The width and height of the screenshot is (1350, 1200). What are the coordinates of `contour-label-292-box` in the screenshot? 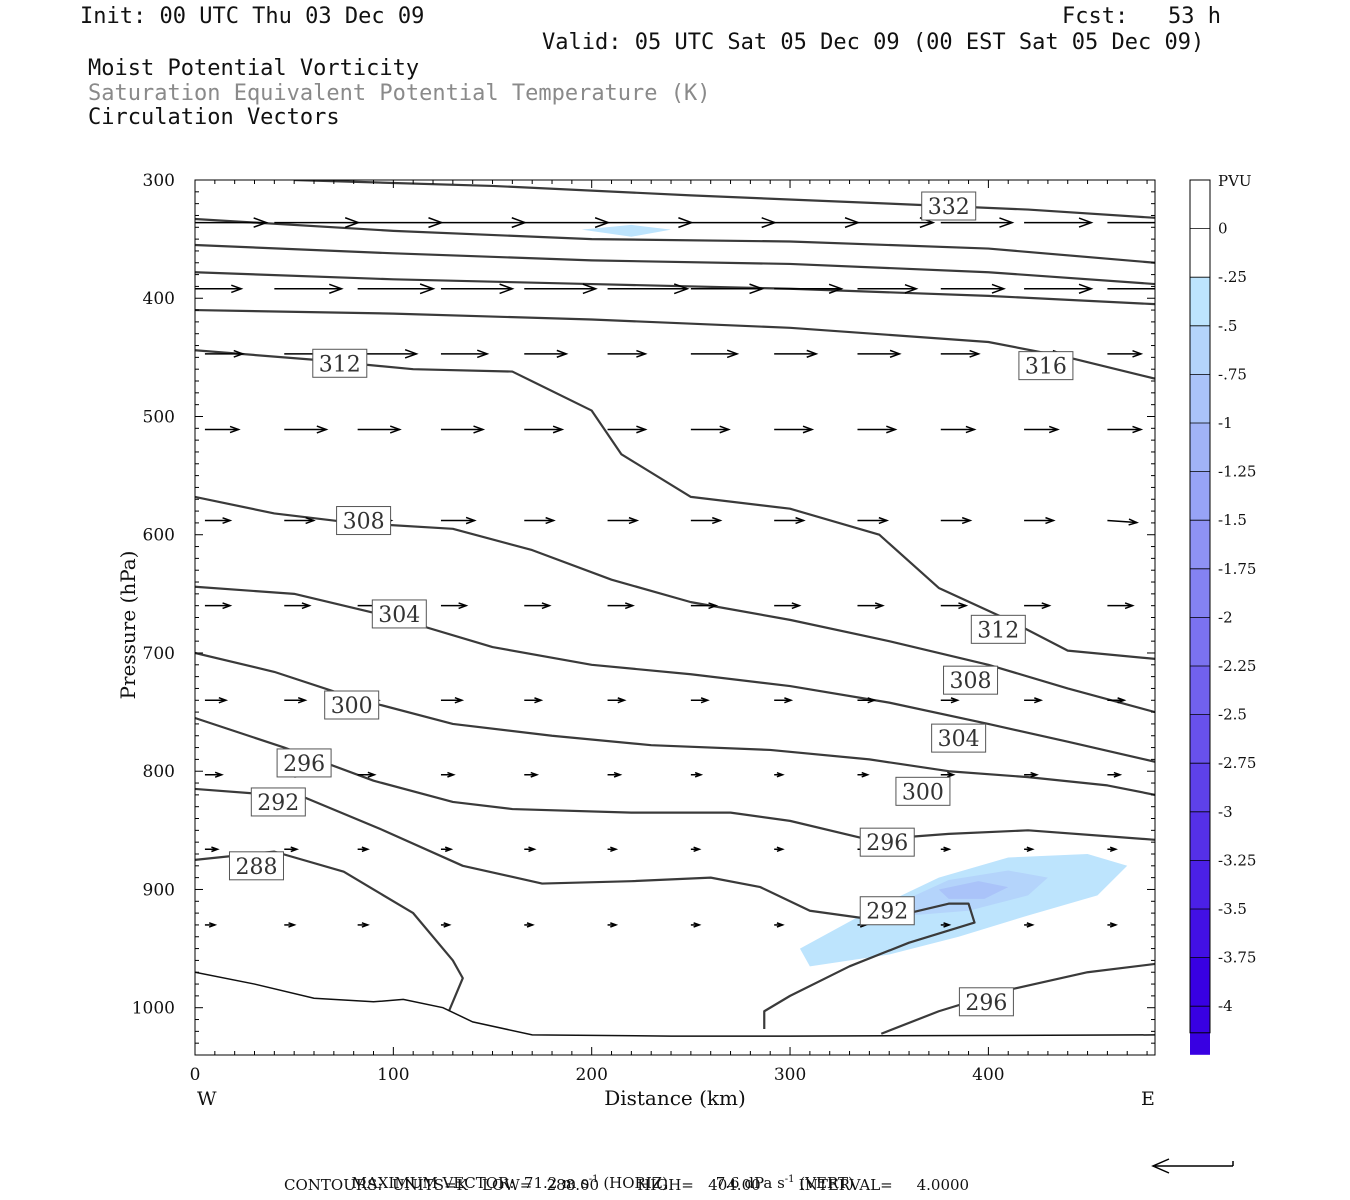 It's located at (278, 802).